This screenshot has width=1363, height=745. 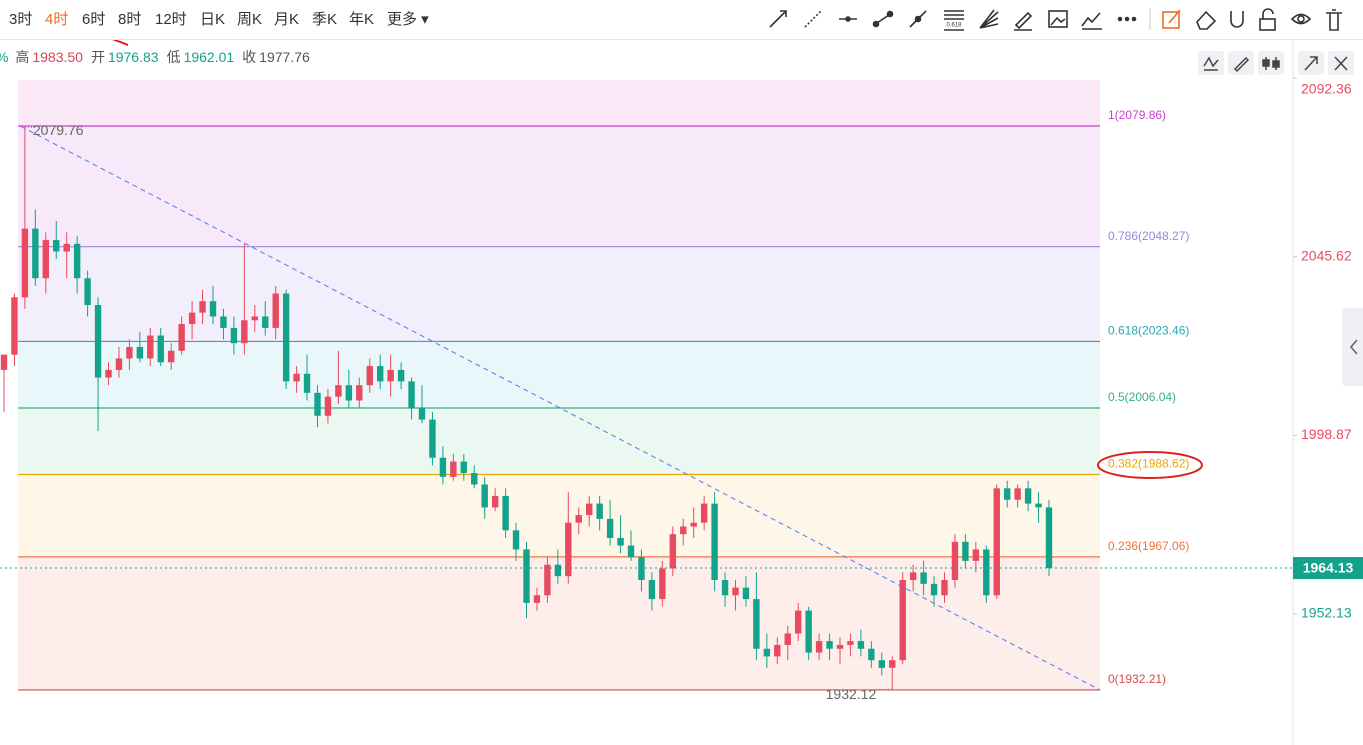 I want to click on low-annotation: 1932.12, so click(x=851, y=694).